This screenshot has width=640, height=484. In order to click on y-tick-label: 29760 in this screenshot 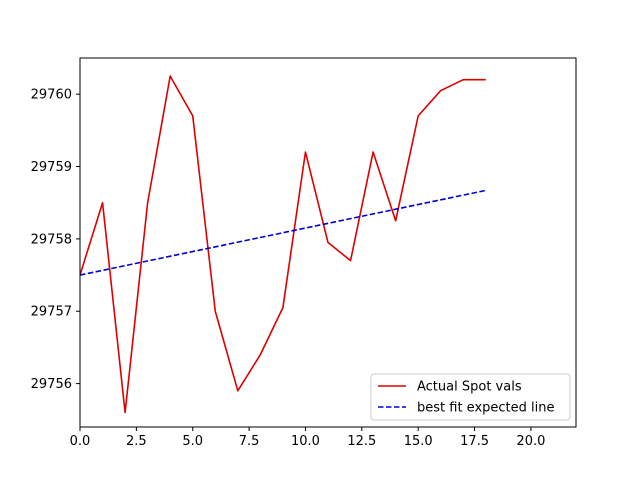, I will do `click(51, 95)`.